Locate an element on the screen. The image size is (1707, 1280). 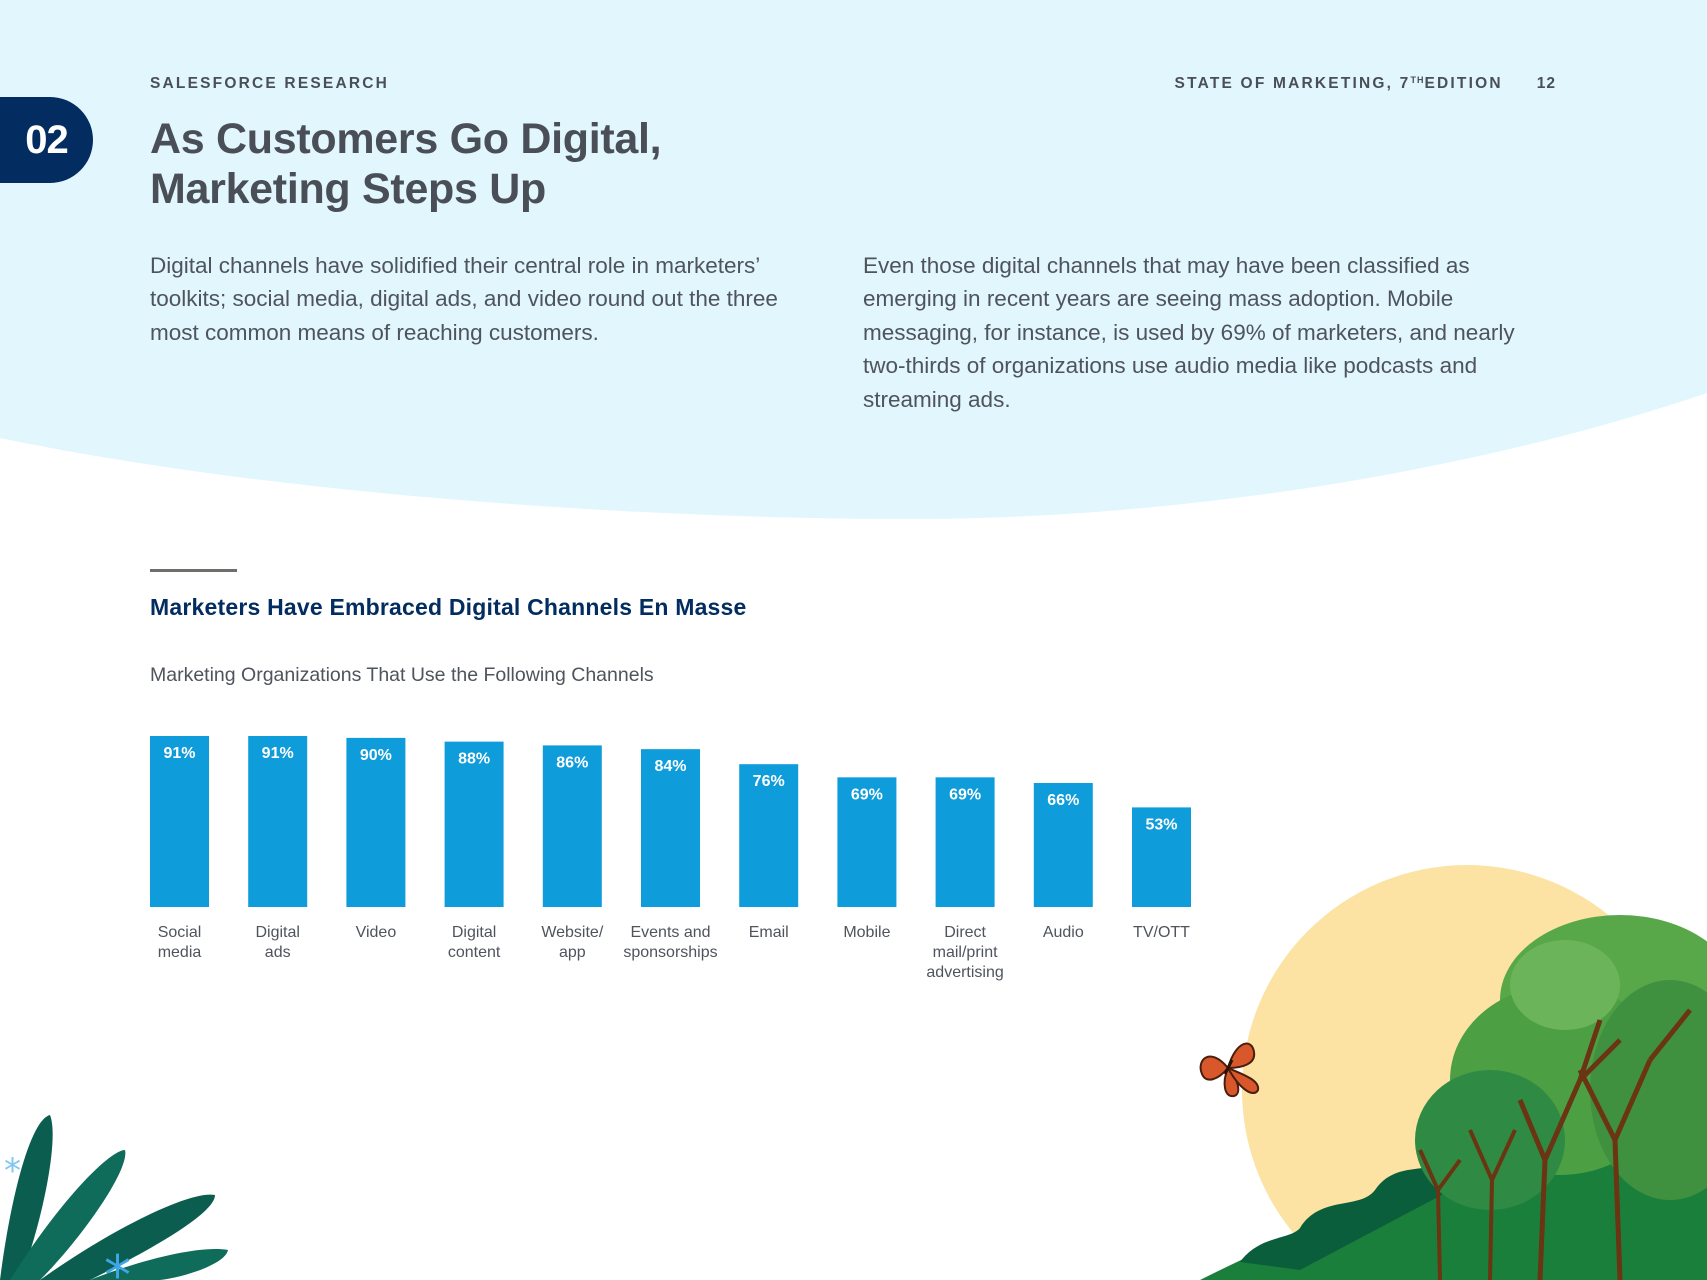
section-number-tab: 02 is located at coordinates (46, 140).